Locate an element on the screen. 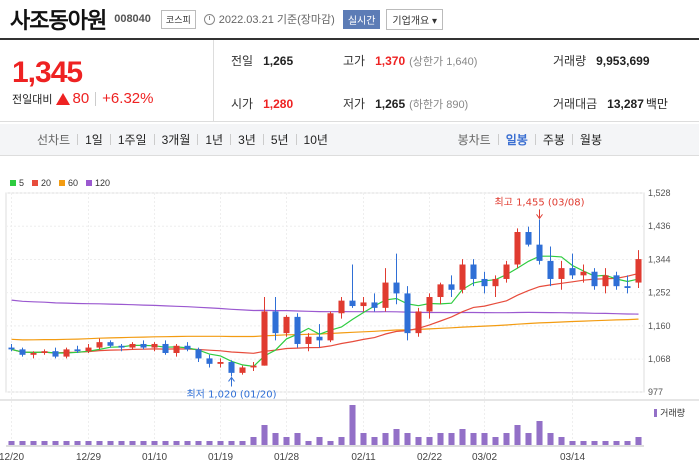  candle-tab-0: 일봉 is located at coordinates (516, 140).